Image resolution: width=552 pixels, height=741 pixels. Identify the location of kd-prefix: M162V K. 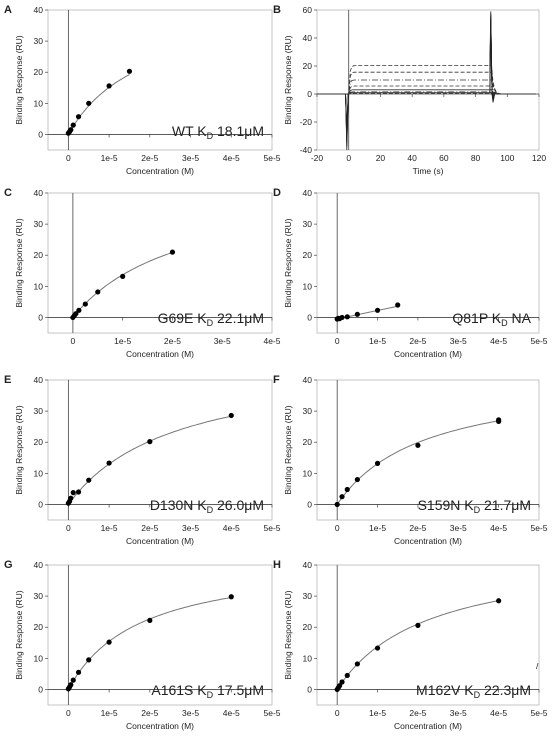
(445, 690).